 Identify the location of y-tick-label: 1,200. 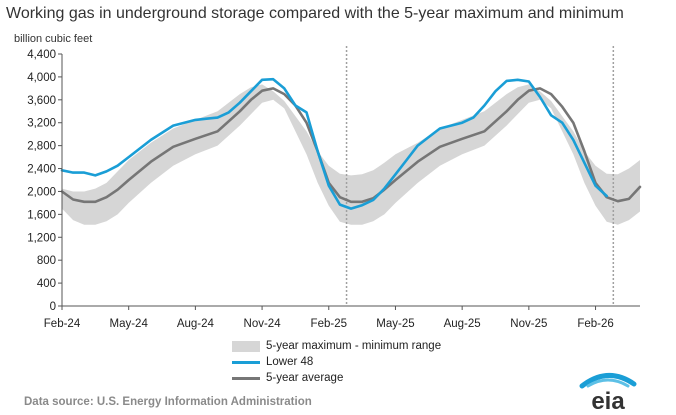
(41, 238).